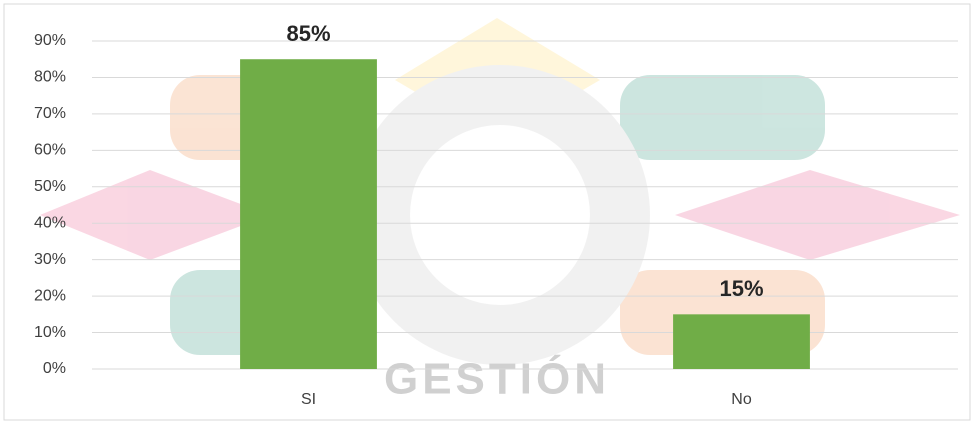 This screenshot has width=980, height=424. Describe the element at coordinates (50, 40) in the screenshot. I see `y-tick-label: 90%` at that location.